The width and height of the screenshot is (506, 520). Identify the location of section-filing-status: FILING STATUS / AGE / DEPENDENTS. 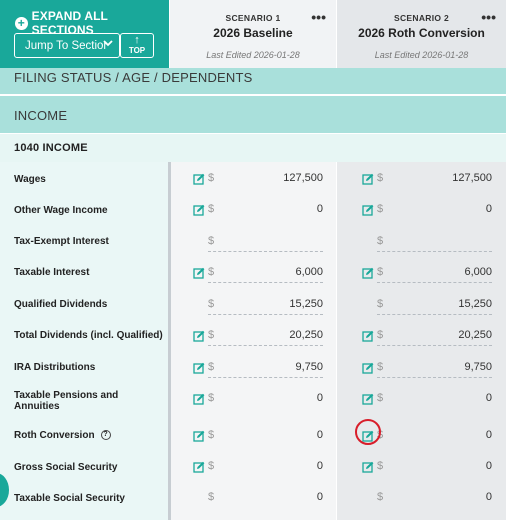
(253, 81).